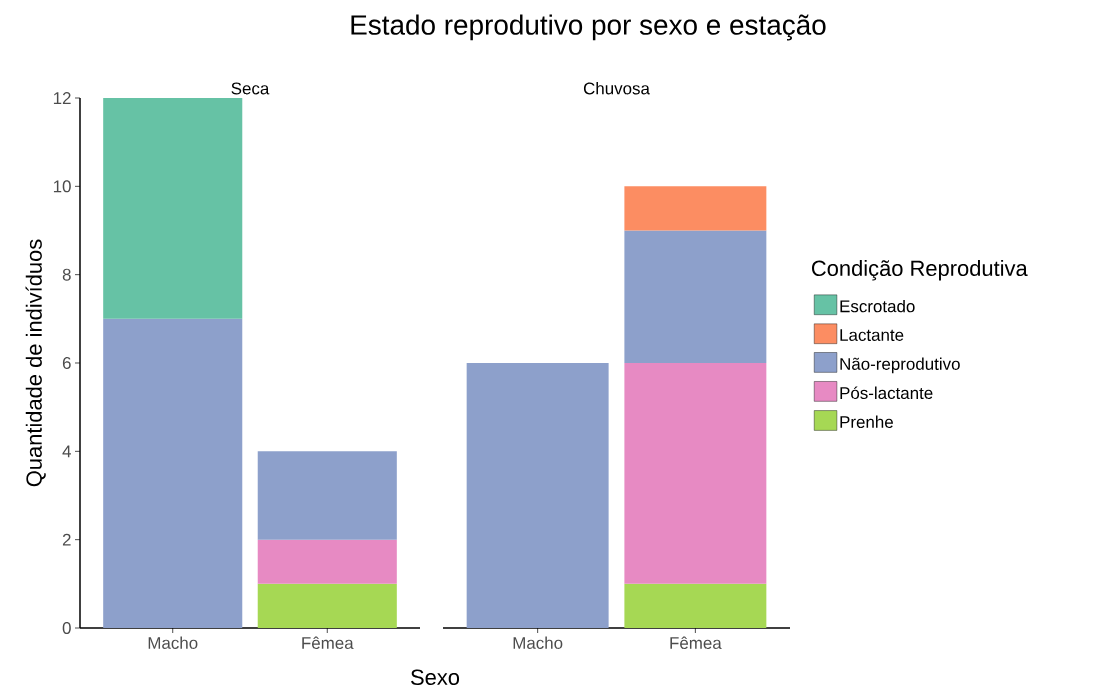 This screenshot has width=1113, height=692. What do you see at coordinates (66, 451) in the screenshot?
I see `y-tick-label: 4` at bounding box center [66, 451].